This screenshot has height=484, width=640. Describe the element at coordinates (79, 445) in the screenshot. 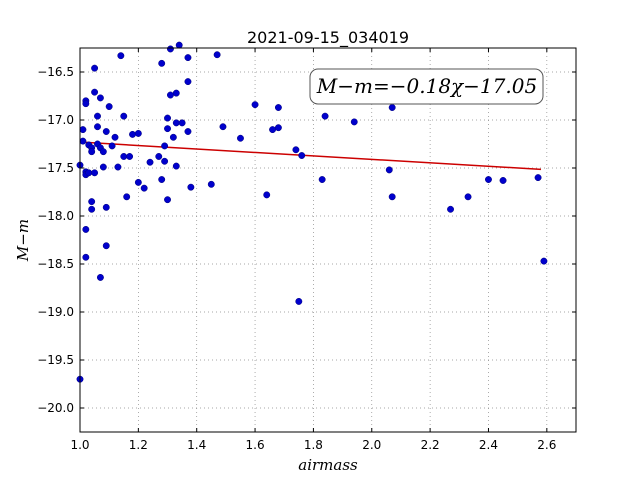

I see `x-tick-label: 1.0` at that location.